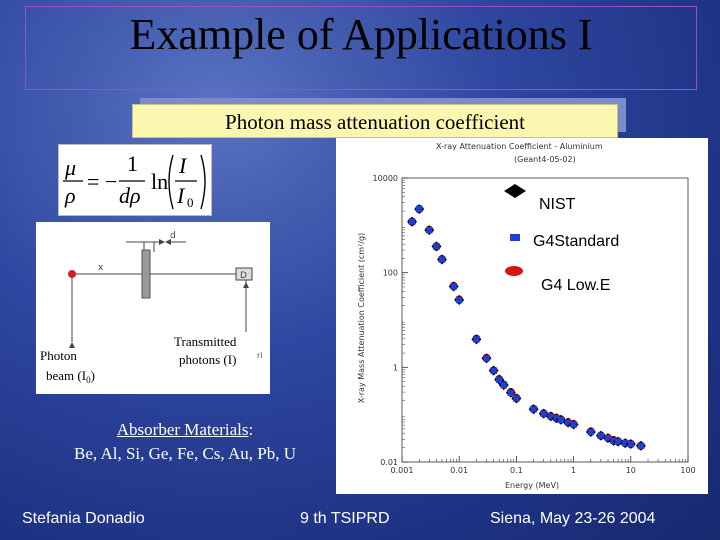  What do you see at coordinates (173, 236) in the screenshot?
I see `diagram-d-label: d` at bounding box center [173, 236].